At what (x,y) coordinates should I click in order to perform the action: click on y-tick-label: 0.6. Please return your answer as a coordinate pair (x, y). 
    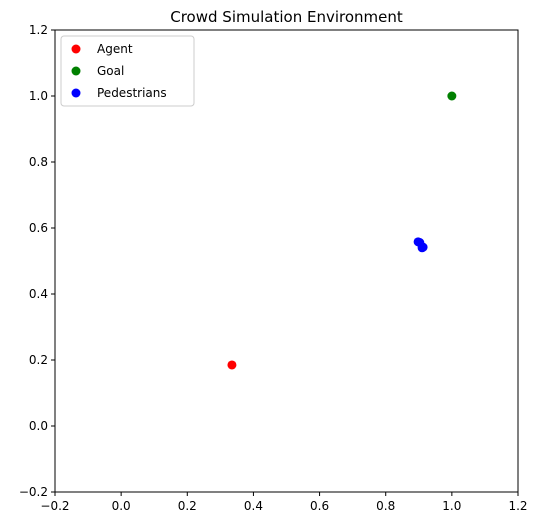
    Looking at the image, I should click on (38, 228).